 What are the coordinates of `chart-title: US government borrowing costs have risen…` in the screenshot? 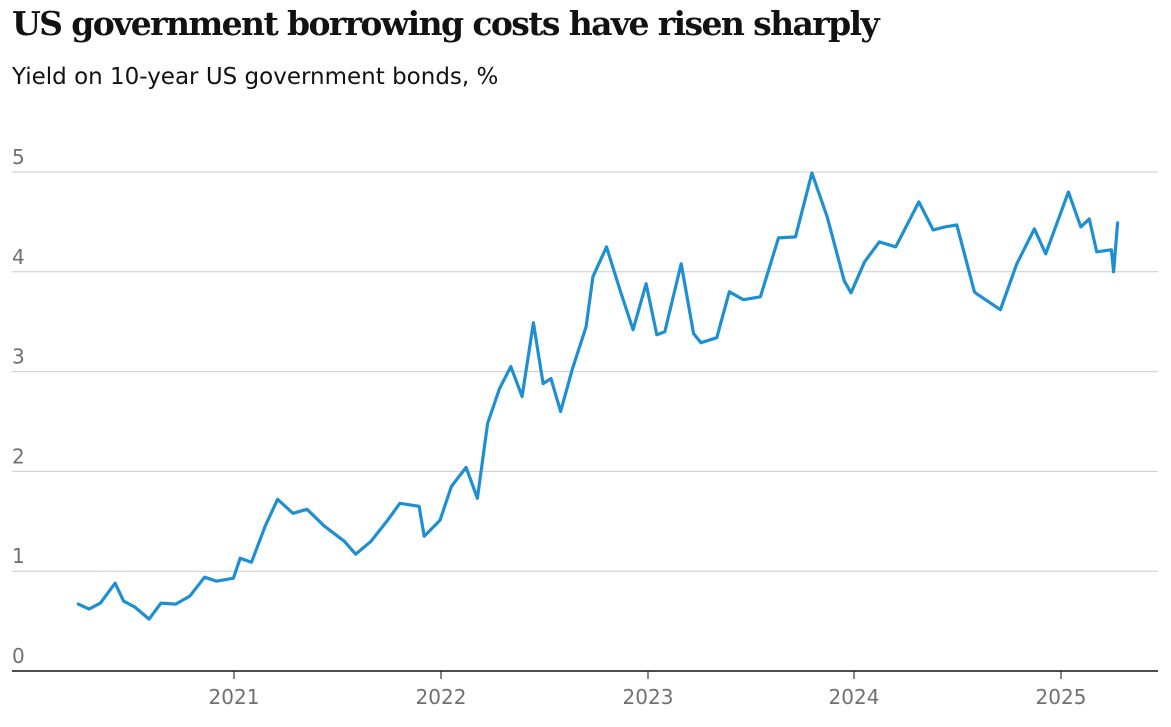 It's located at (446, 23).